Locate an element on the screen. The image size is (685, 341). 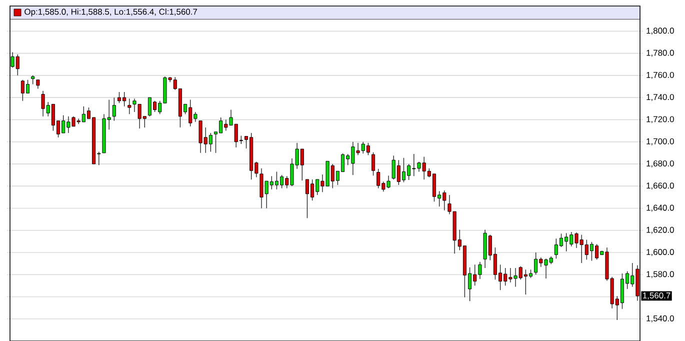
annotation: 1,560.7 is located at coordinates (656, 296).